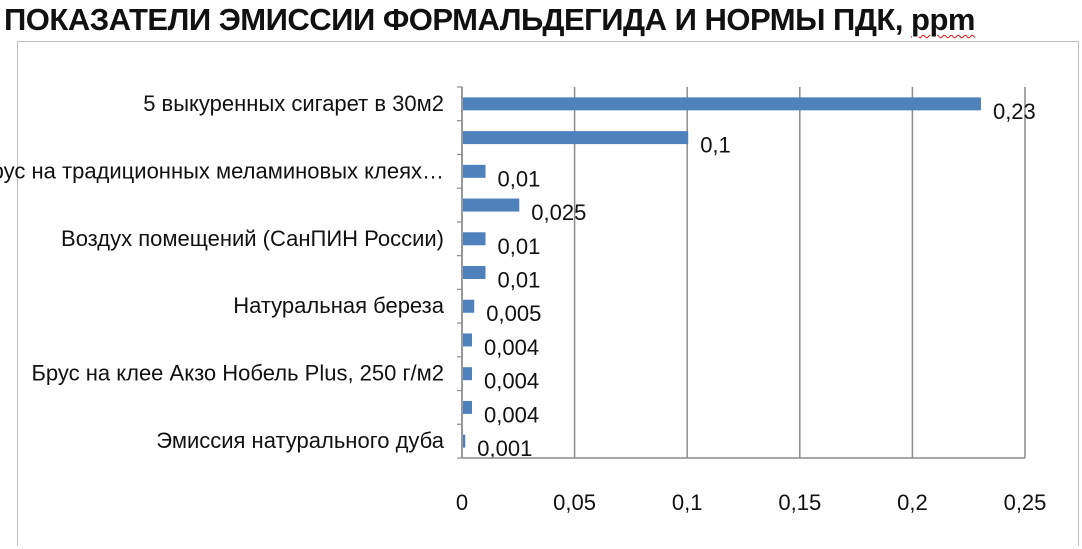 This screenshot has height=549, width=1082. Describe the element at coordinates (339, 305) in the screenshot. I see `category-label: Натуральная береза` at that location.